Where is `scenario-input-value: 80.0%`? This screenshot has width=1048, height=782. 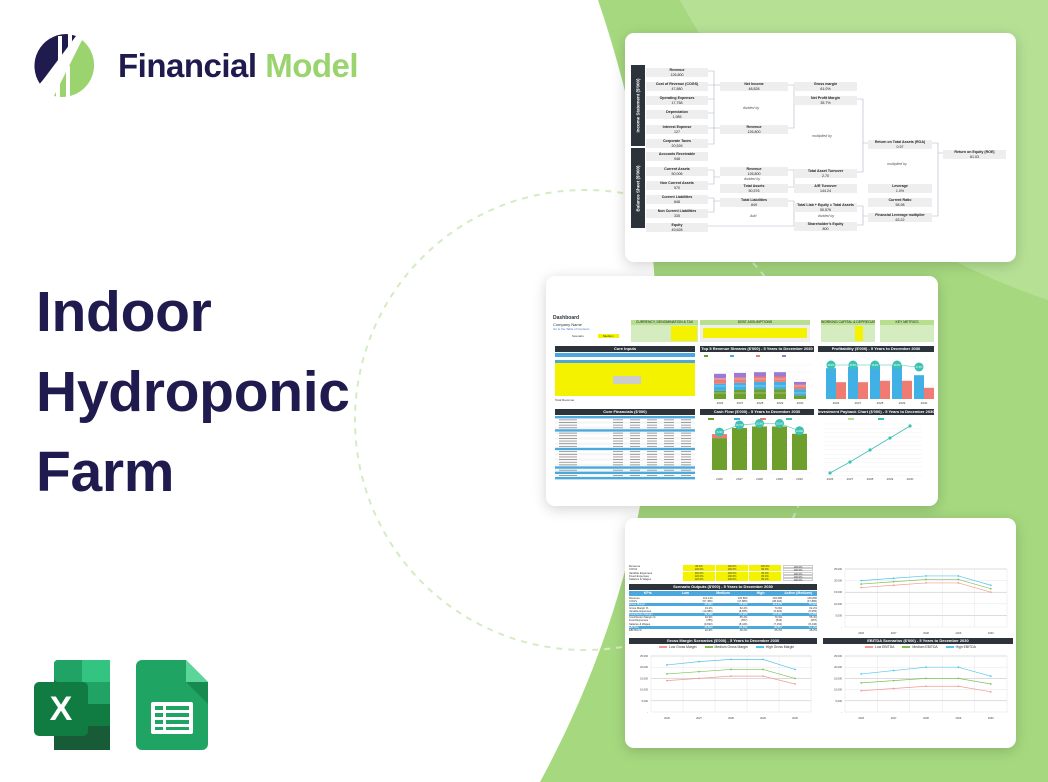
scenario-input-value: 80.0% is located at coordinates (765, 576).